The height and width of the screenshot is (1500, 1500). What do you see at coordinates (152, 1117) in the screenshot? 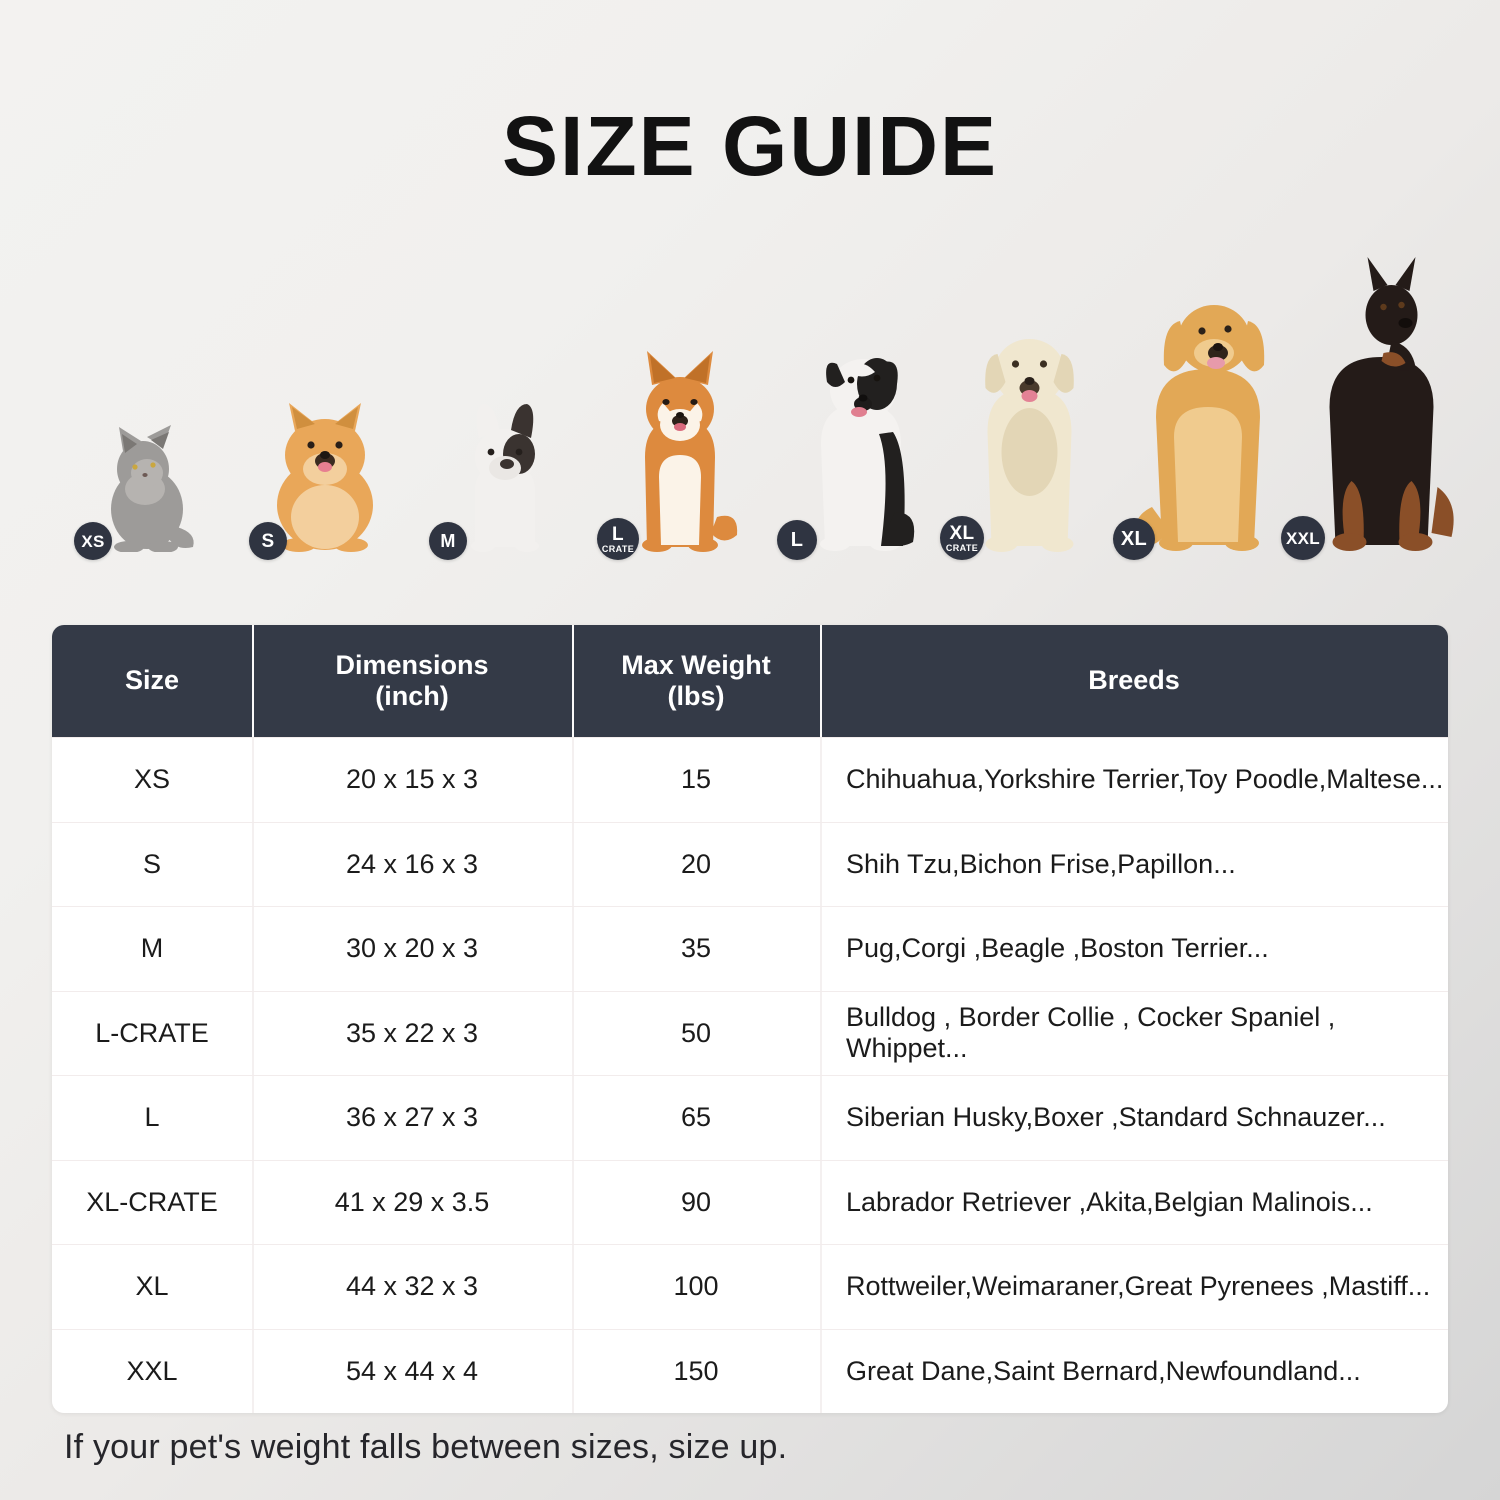
I see `cell-size: L` at bounding box center [152, 1117].